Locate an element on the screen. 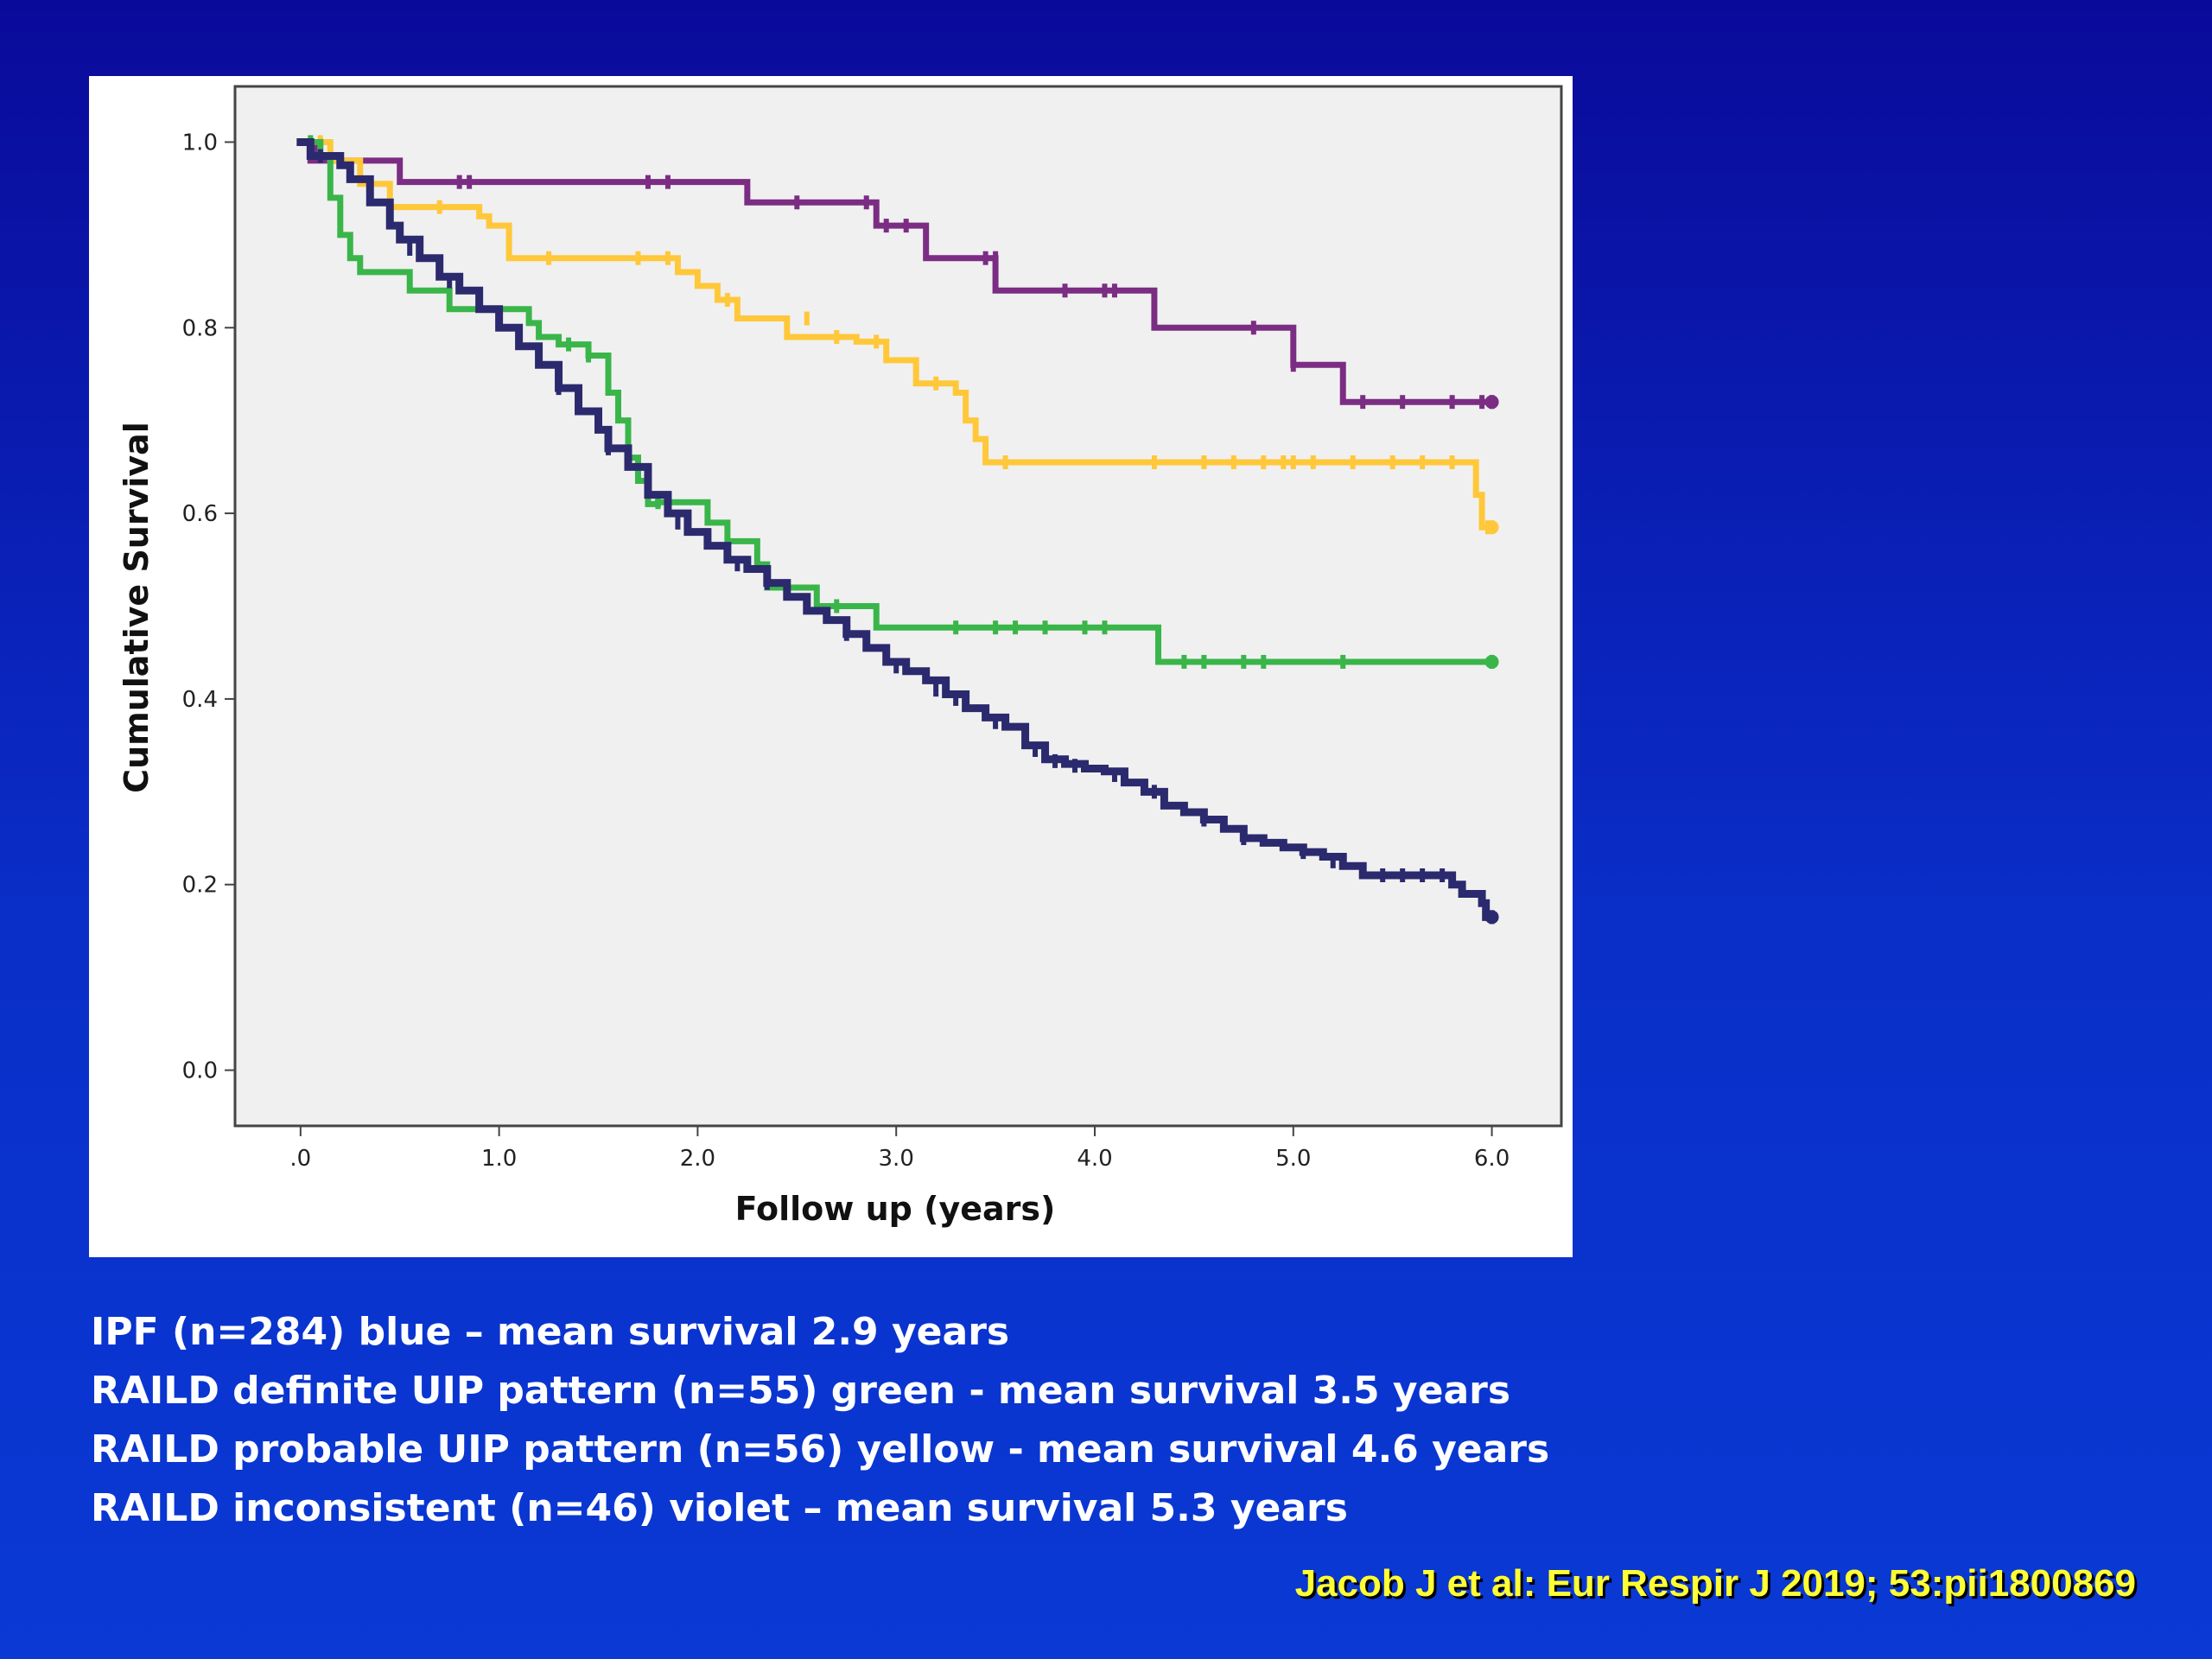 Image resolution: width=2212 pixels, height=1659 pixels. y-tick-label: 0.0 is located at coordinates (200, 1071).